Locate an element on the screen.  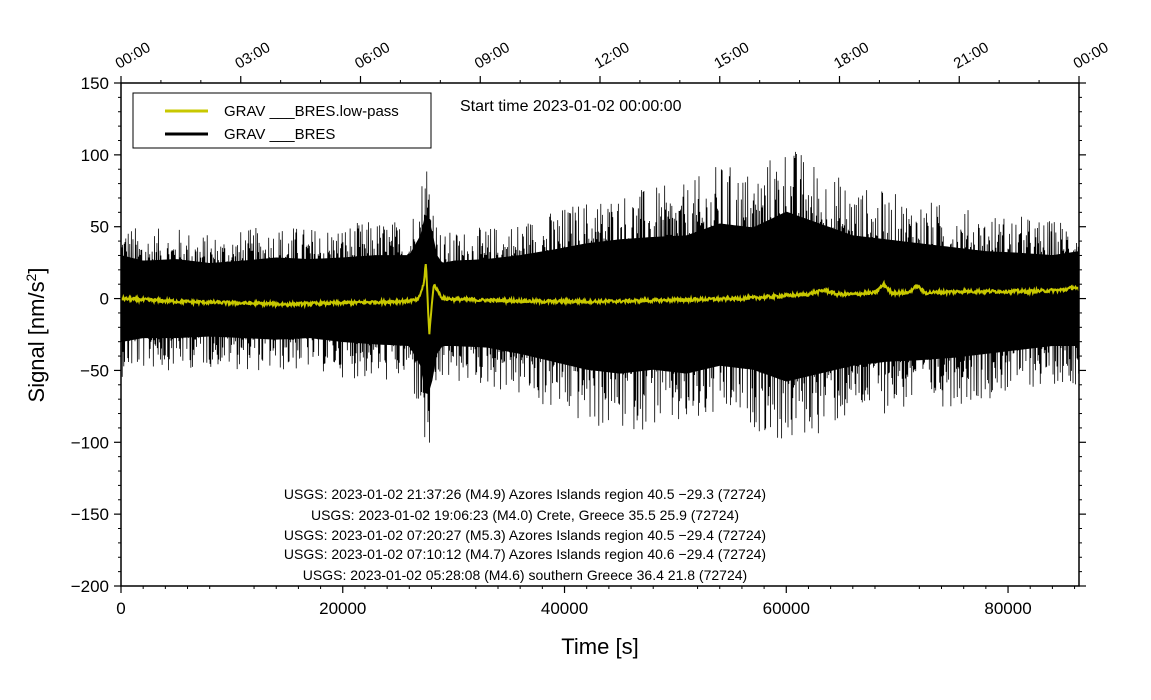
y-axis-title-sup: 2 is located at coordinates (31, 277).